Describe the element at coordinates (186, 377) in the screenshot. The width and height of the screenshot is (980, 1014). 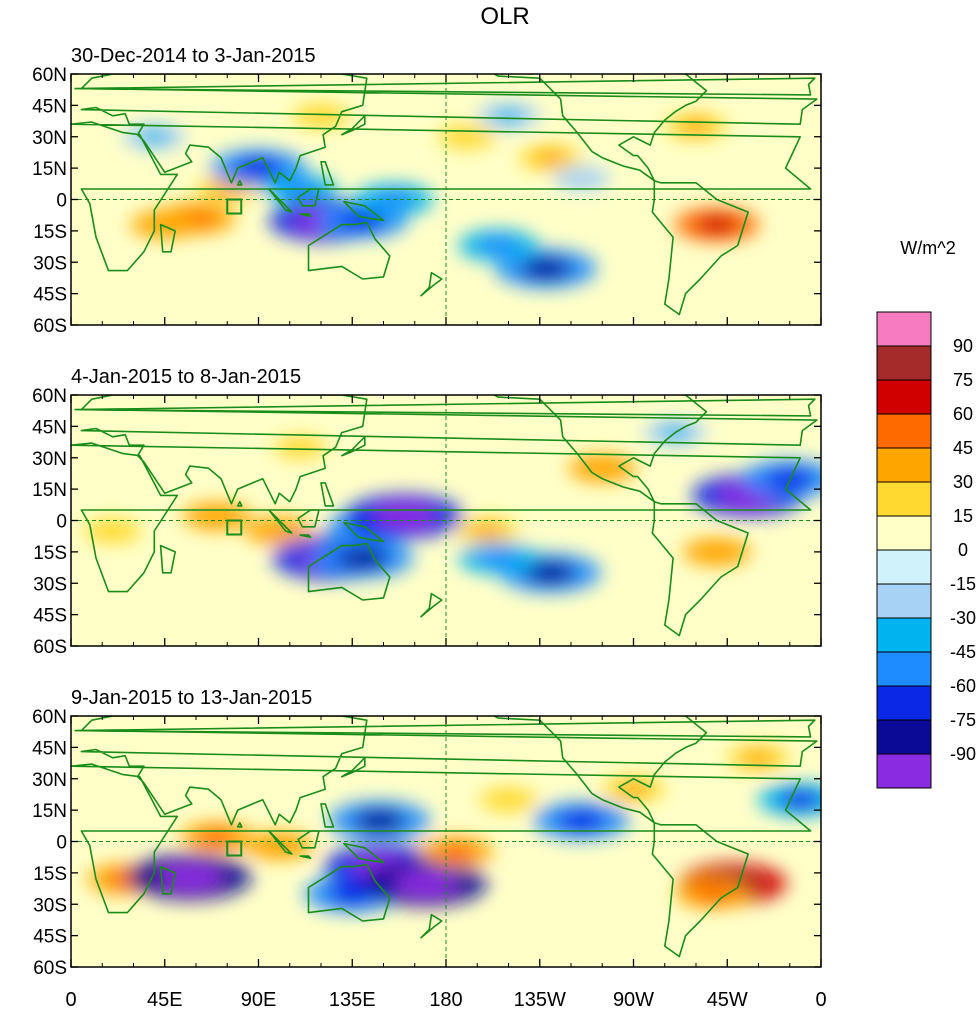
I see `panel-label: 4-Jan-2015 to 8-Jan-2015` at that location.